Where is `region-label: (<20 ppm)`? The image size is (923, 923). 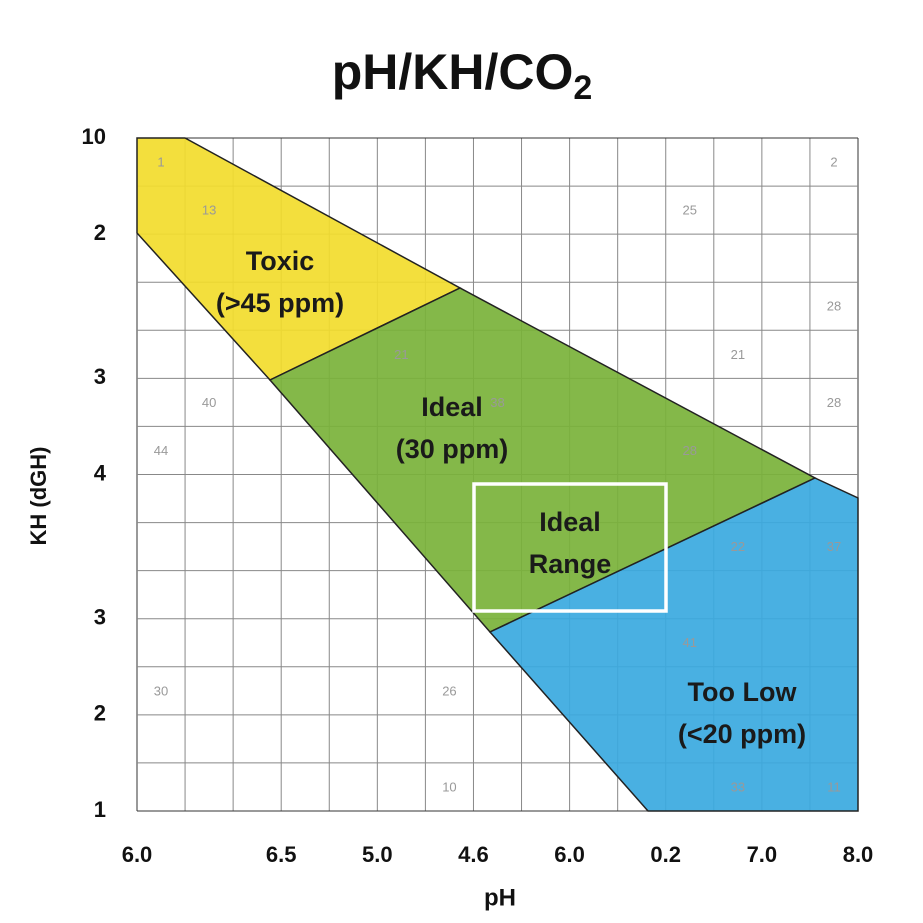
region-label: (<20 ppm) is located at coordinates (742, 734).